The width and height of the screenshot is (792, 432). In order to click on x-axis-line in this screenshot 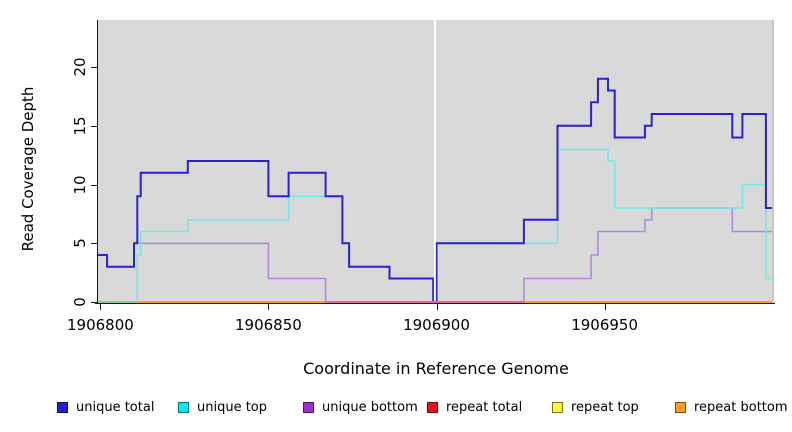, I will do `click(435, 303)`.